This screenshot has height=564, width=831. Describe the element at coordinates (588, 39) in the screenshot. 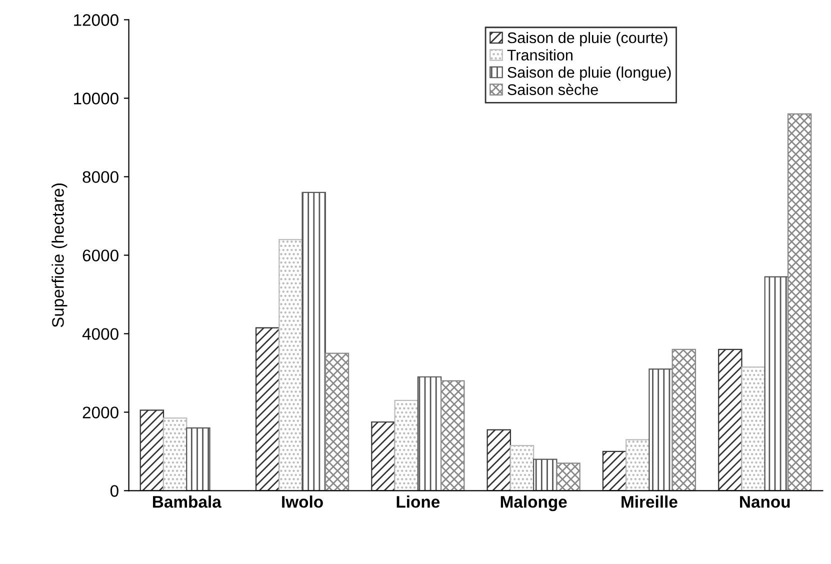

I see `legend-label: Saison de pluie (courte)` at that location.